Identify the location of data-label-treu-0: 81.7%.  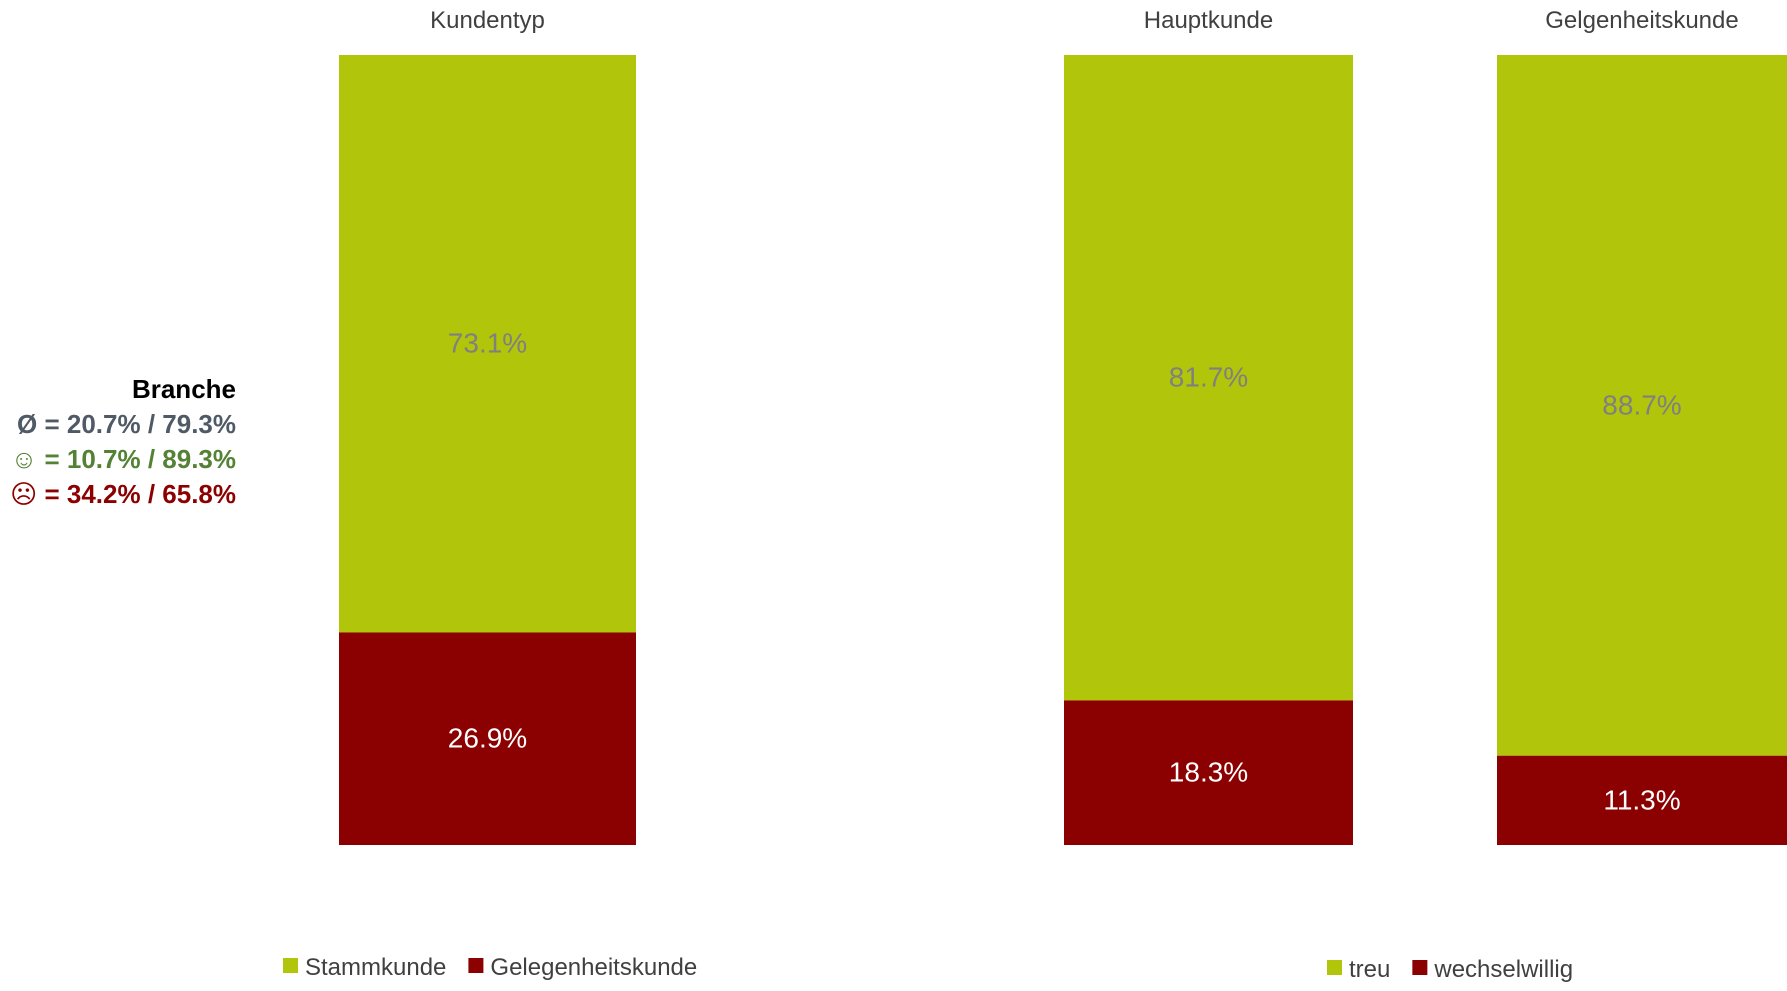
(1208, 377).